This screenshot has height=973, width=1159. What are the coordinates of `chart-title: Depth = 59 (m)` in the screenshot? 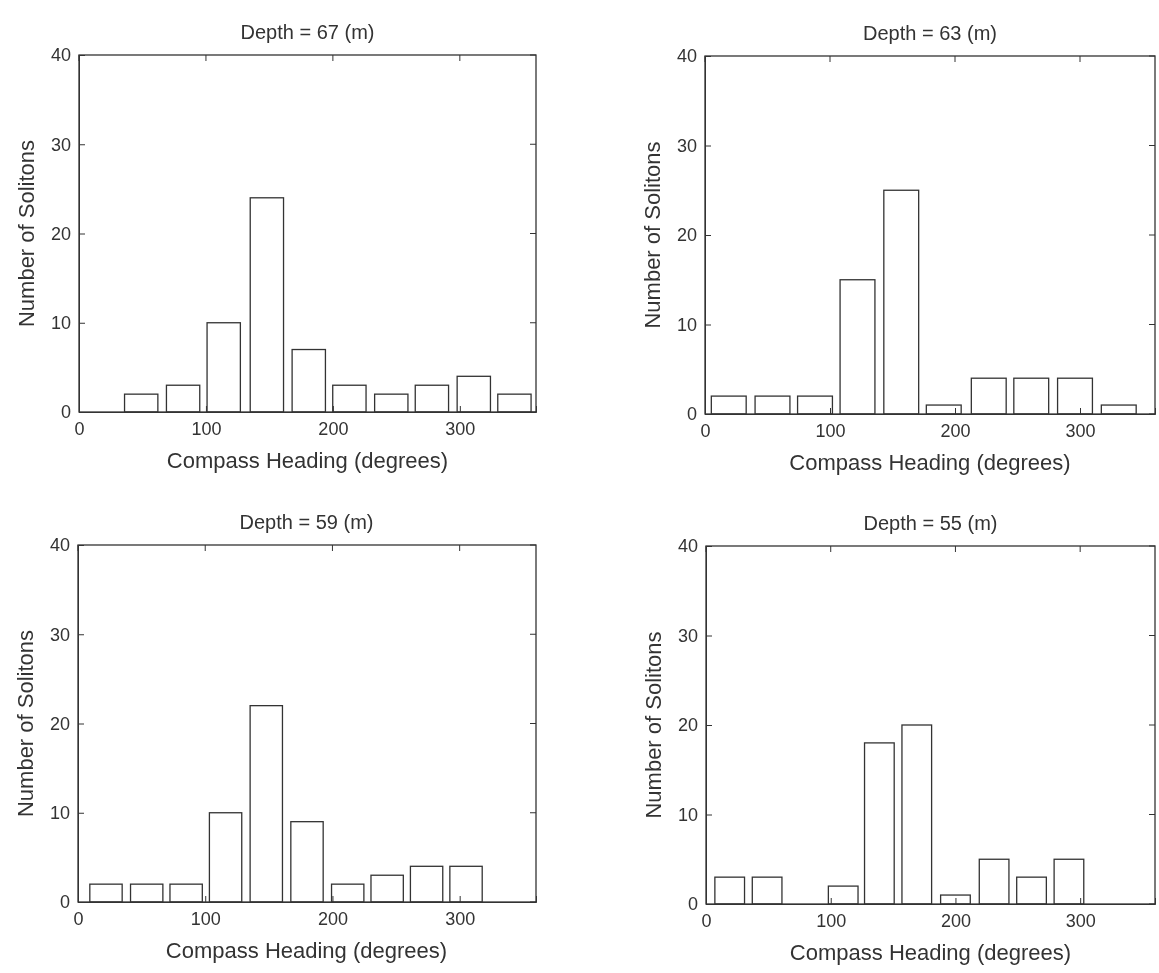 It's located at (306, 522).